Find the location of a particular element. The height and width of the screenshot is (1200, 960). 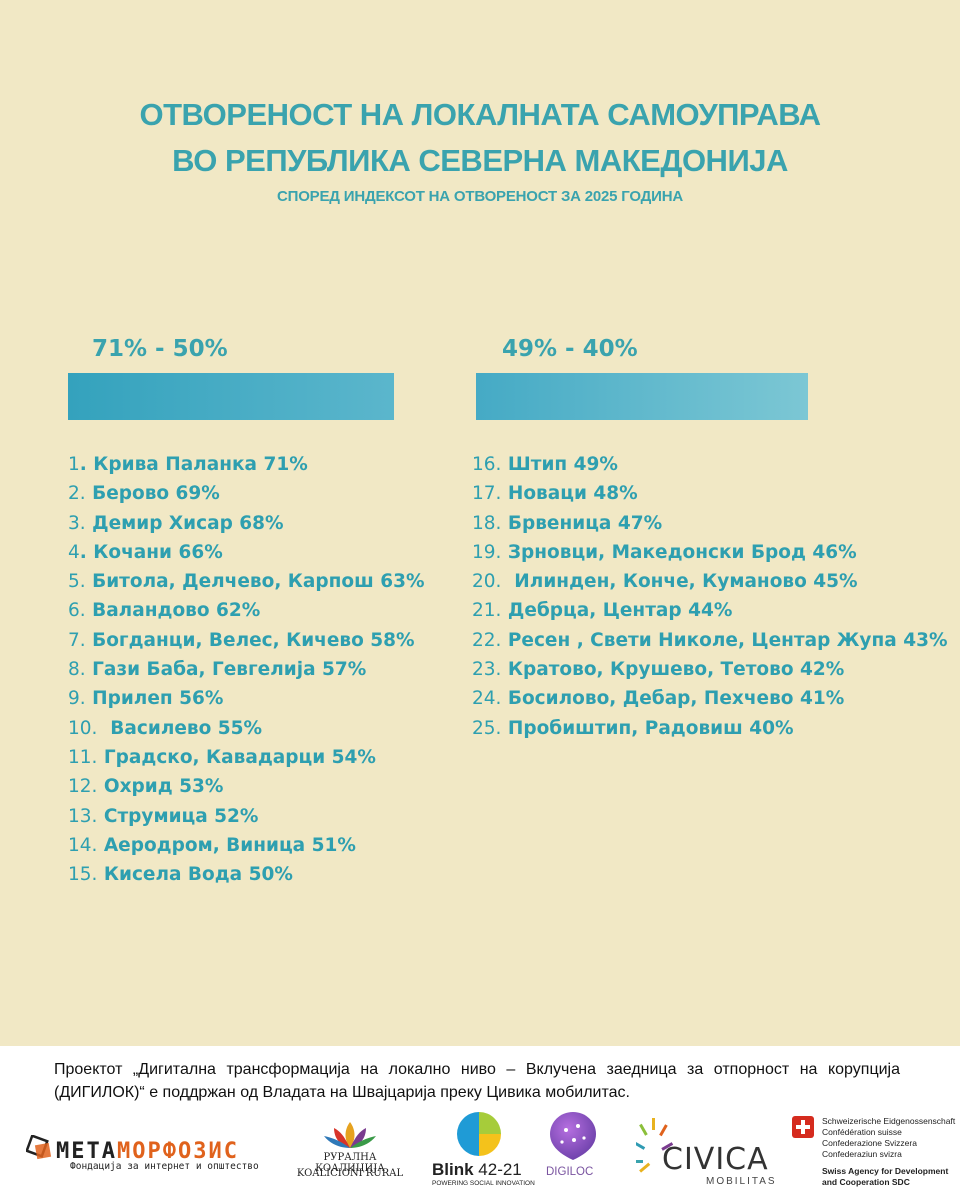

ranking-municipality: Пробиштип, Радовиш 40% is located at coordinates (647, 728).